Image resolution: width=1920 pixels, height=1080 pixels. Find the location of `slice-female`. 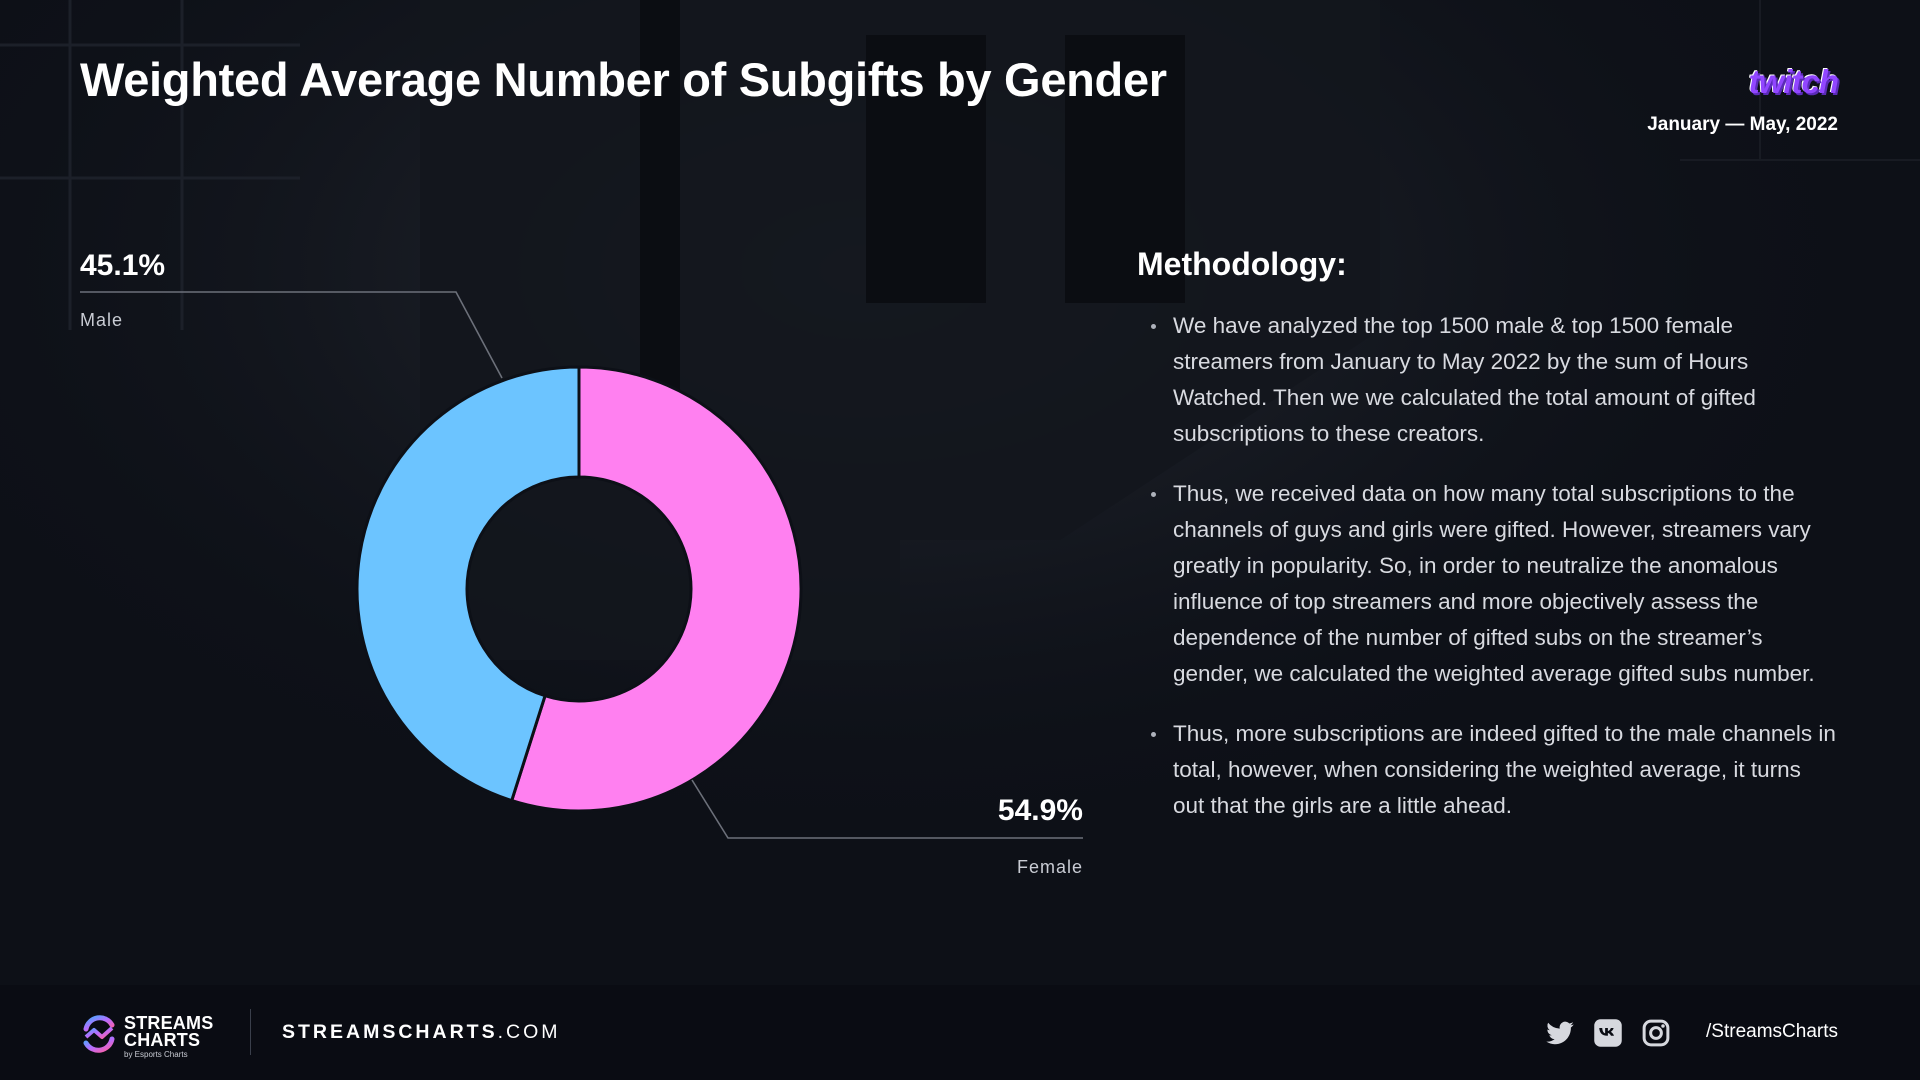

slice-female is located at coordinates (656, 589).